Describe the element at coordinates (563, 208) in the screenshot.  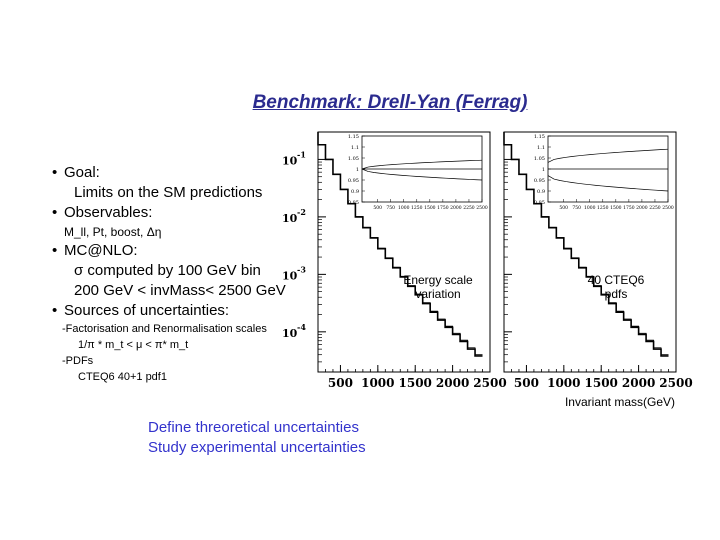
I see `panel2-inset-x-tick-label: 500` at that location.